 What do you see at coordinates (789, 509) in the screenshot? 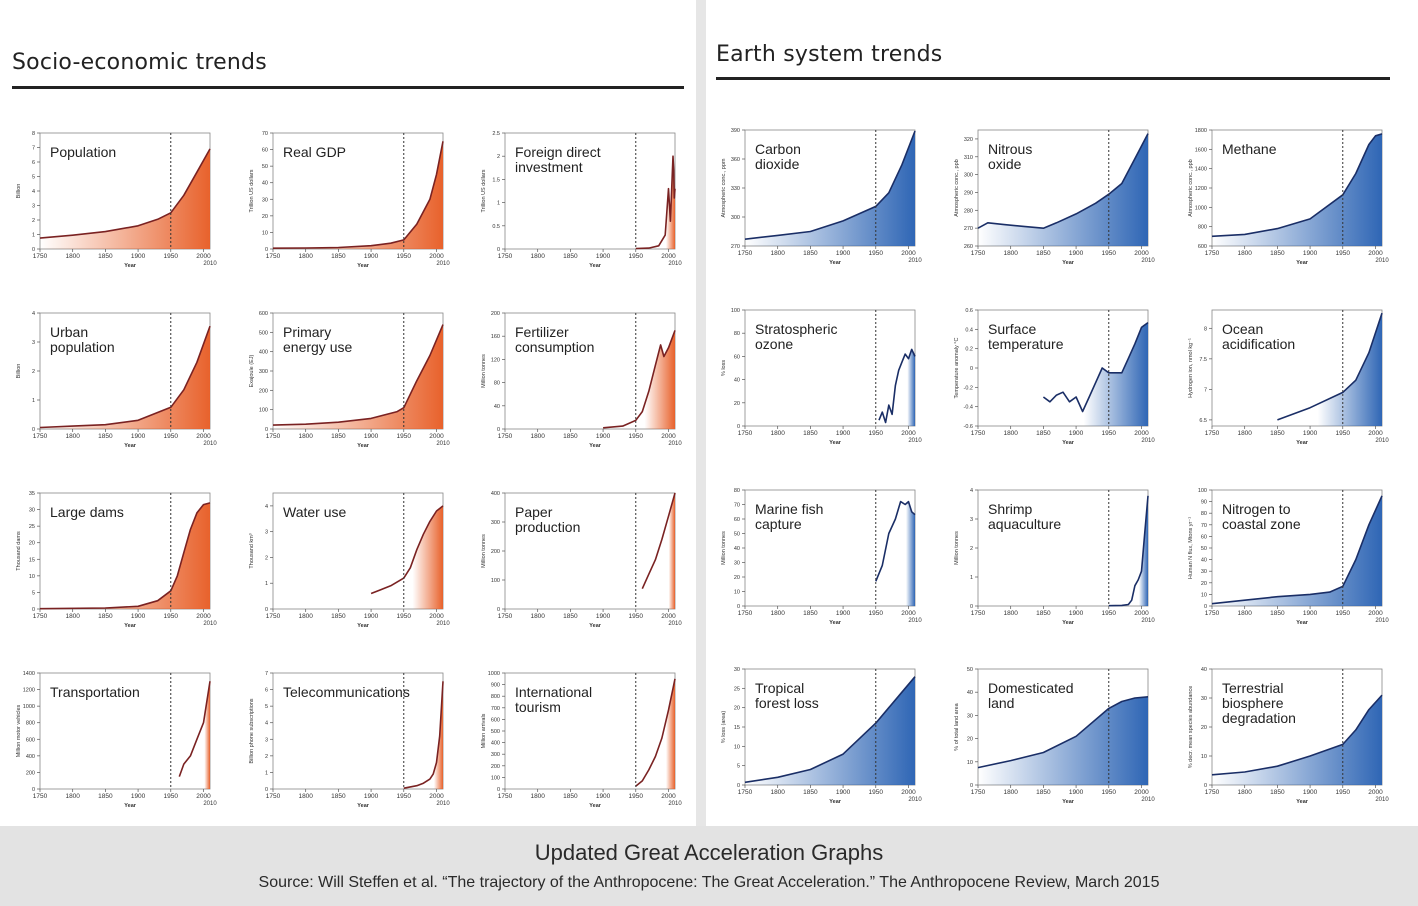
I see `chart-title: Marine fish` at bounding box center [789, 509].